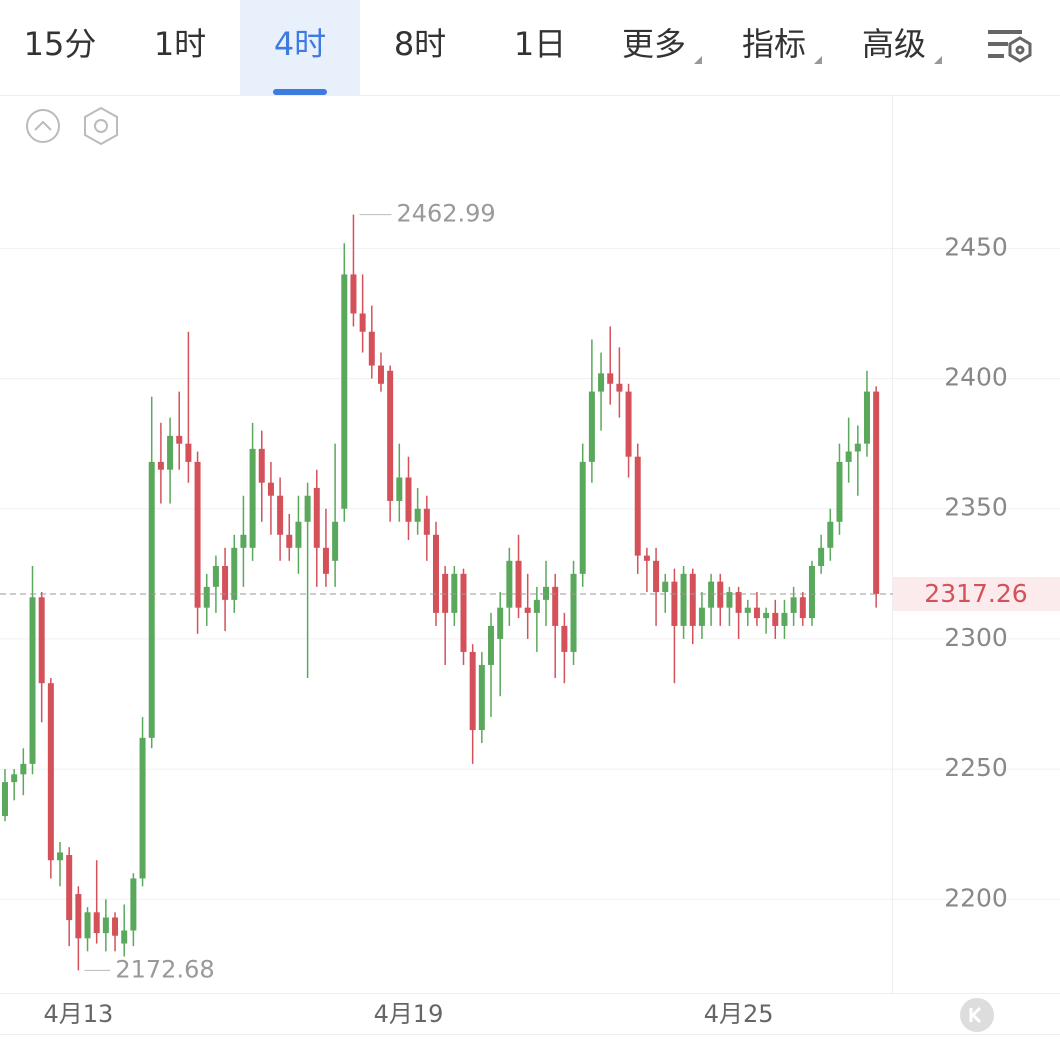 The image size is (1060, 1039). I want to click on toolbar-tab: 高级, so click(894, 44).